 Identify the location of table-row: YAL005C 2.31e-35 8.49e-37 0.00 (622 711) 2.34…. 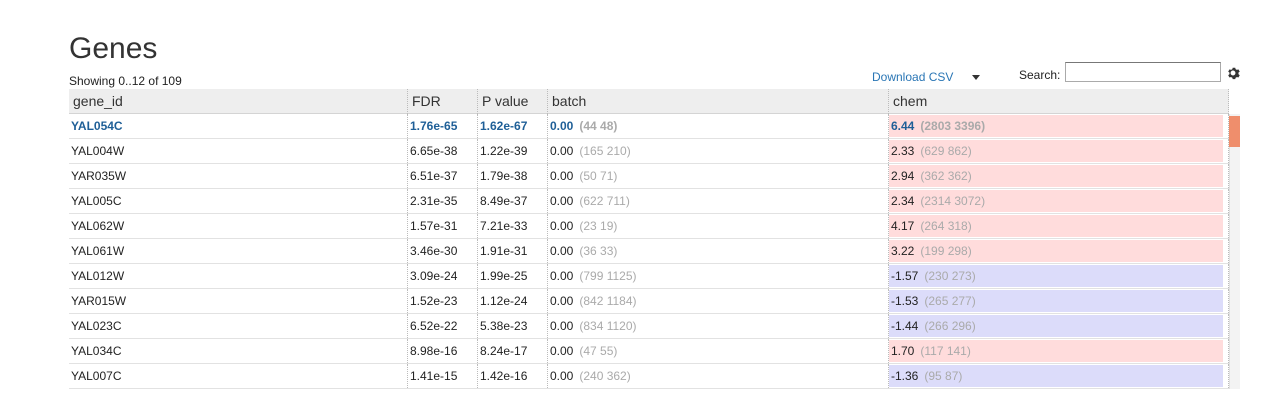
(649, 201).